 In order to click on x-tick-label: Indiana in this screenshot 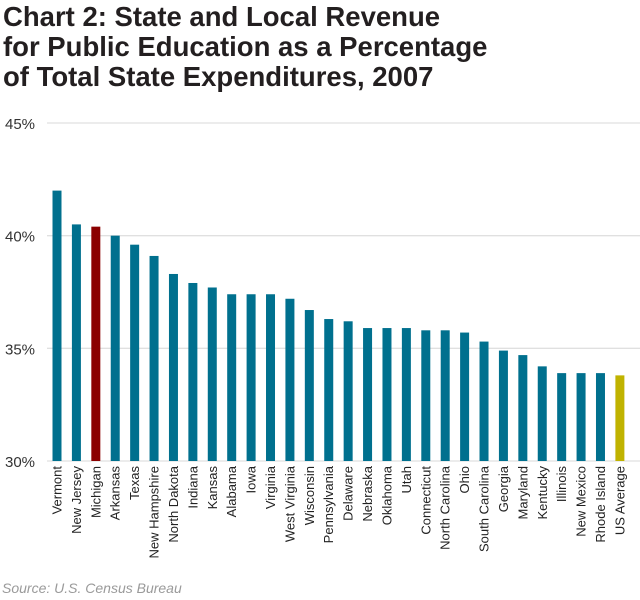, I will do `click(192, 486)`.